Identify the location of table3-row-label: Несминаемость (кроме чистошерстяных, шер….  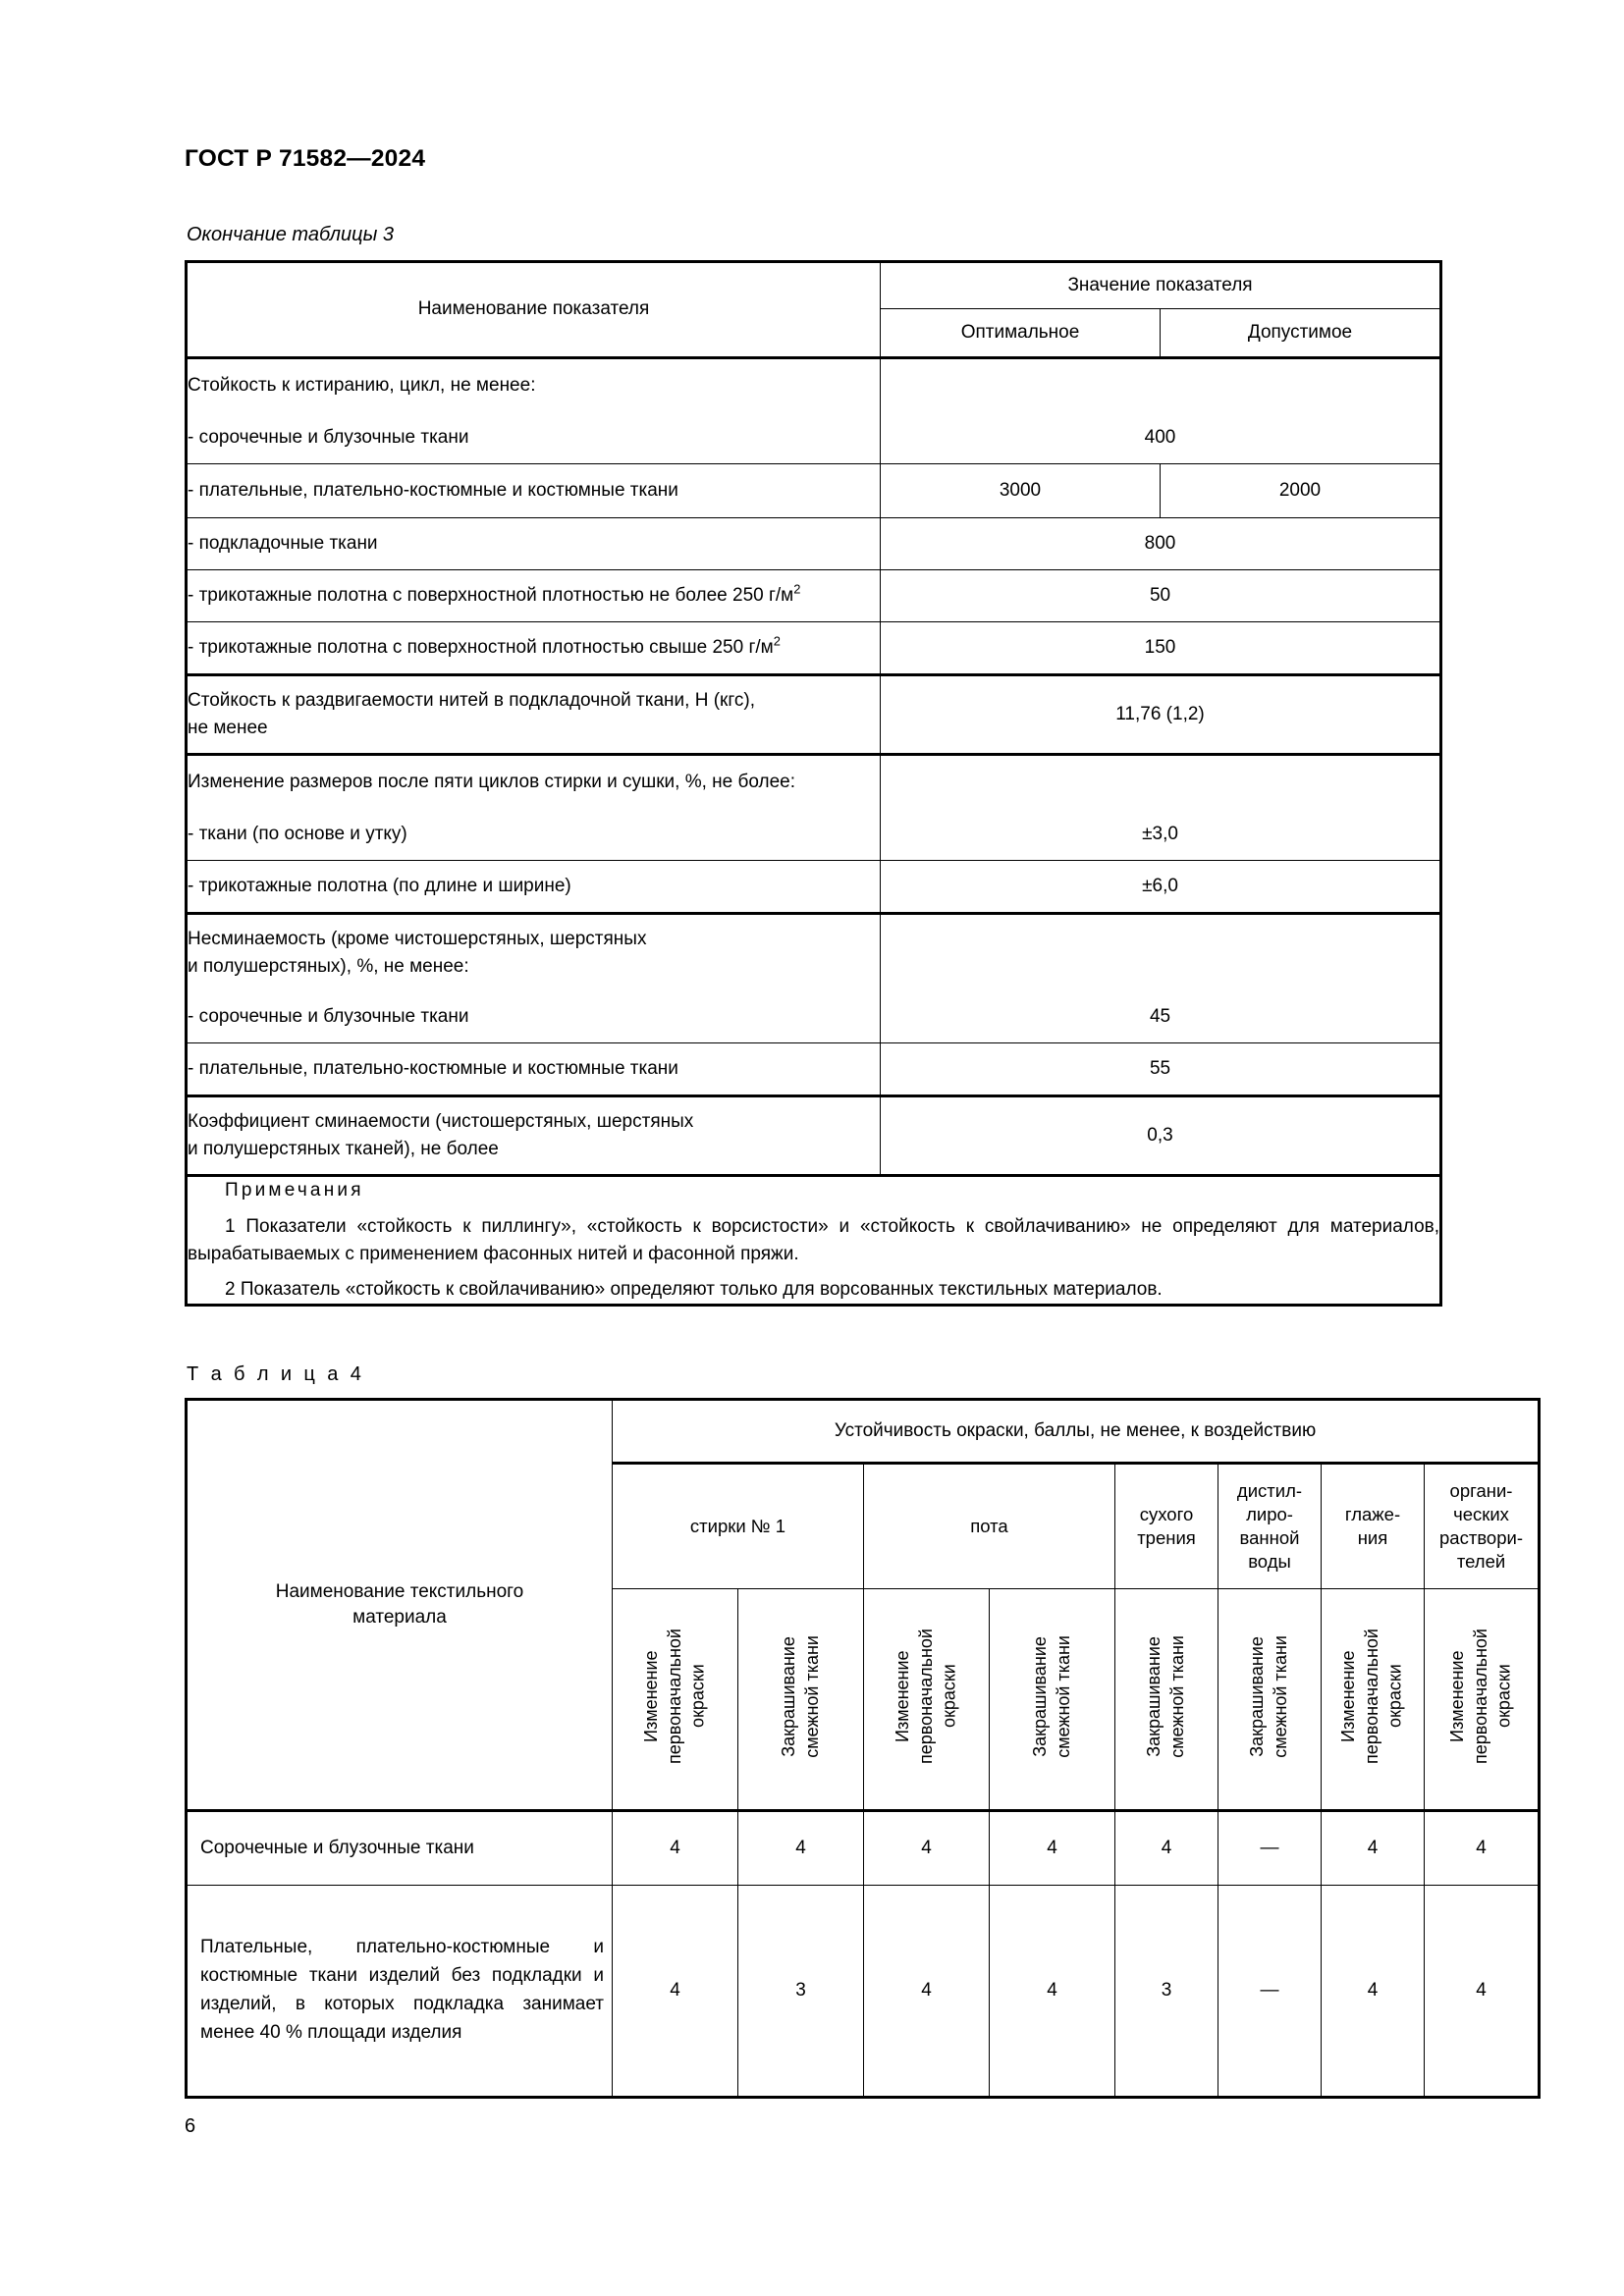
(533, 951).